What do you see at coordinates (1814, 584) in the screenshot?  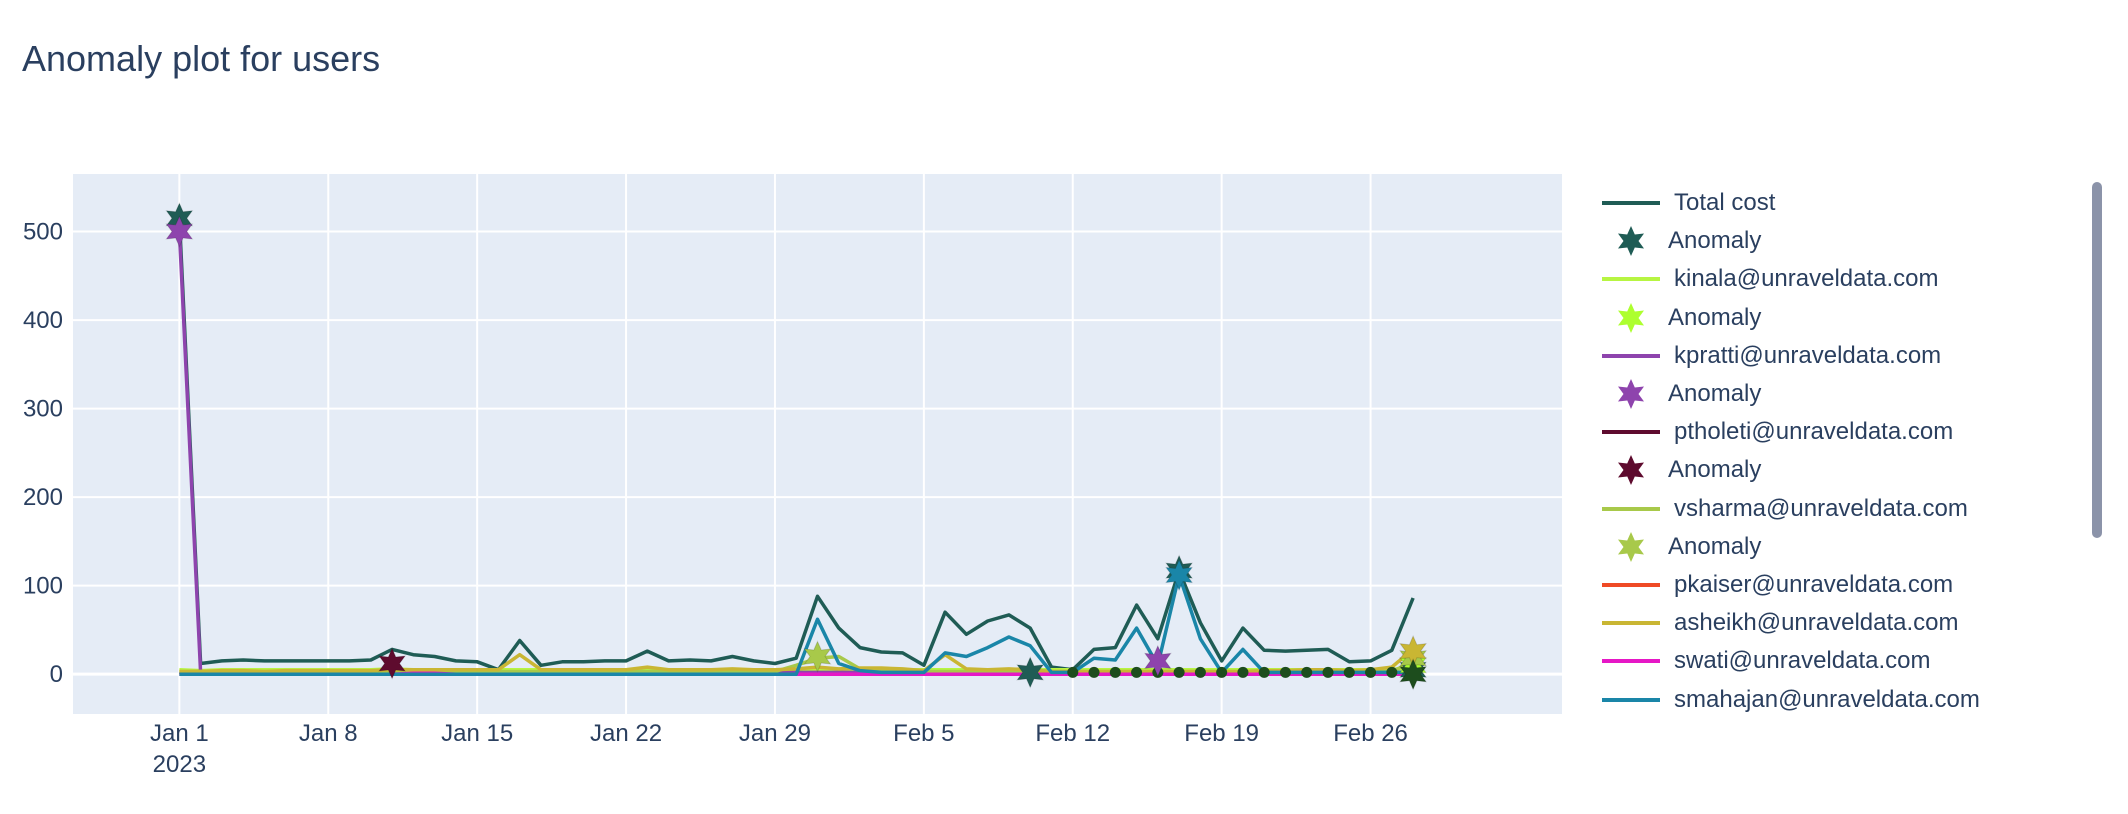 I see `legend-label: pkaiser@unraveldata.com` at bounding box center [1814, 584].